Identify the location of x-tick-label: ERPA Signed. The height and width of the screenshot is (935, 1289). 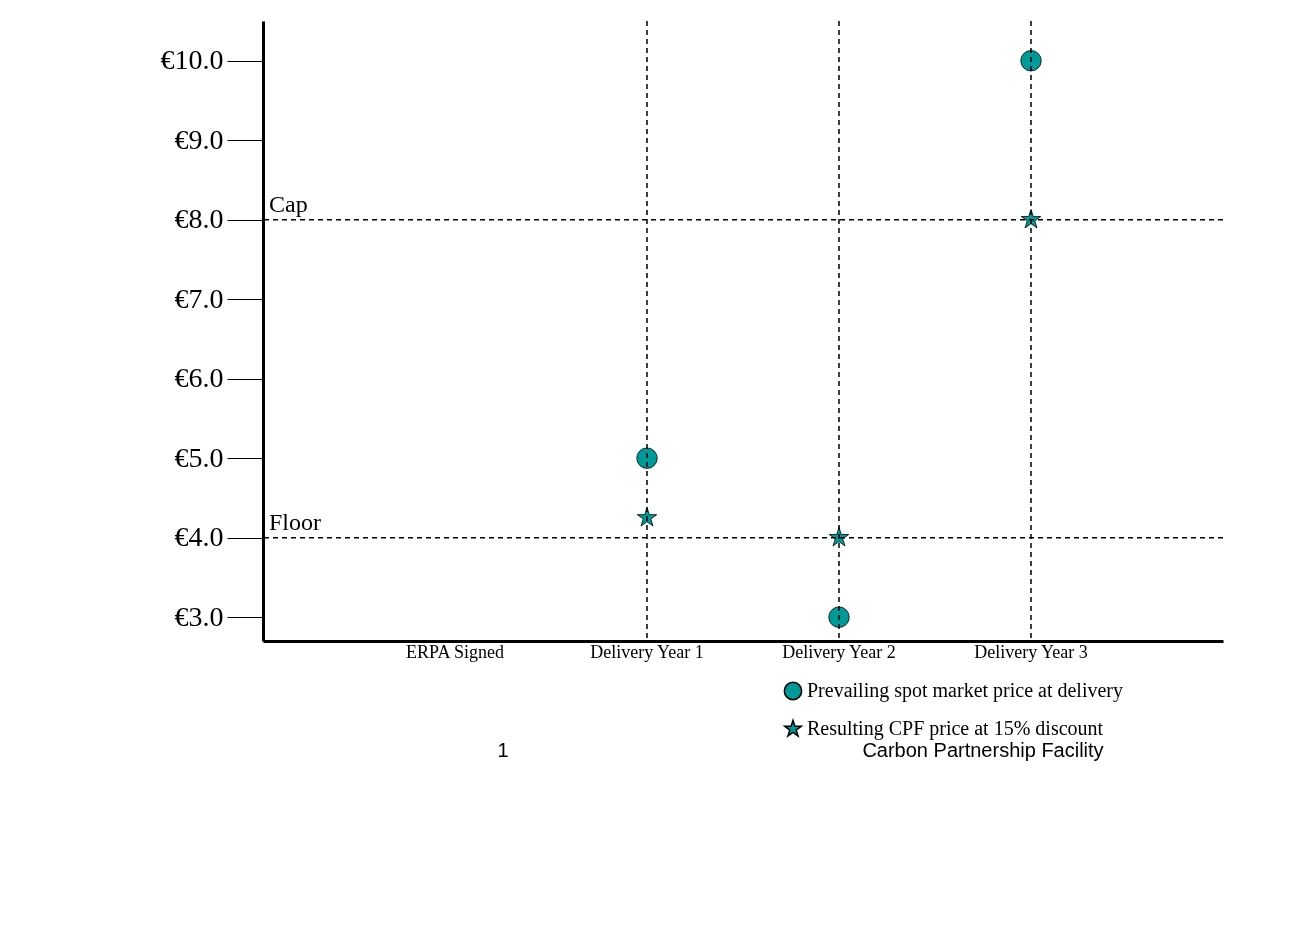
(455, 651).